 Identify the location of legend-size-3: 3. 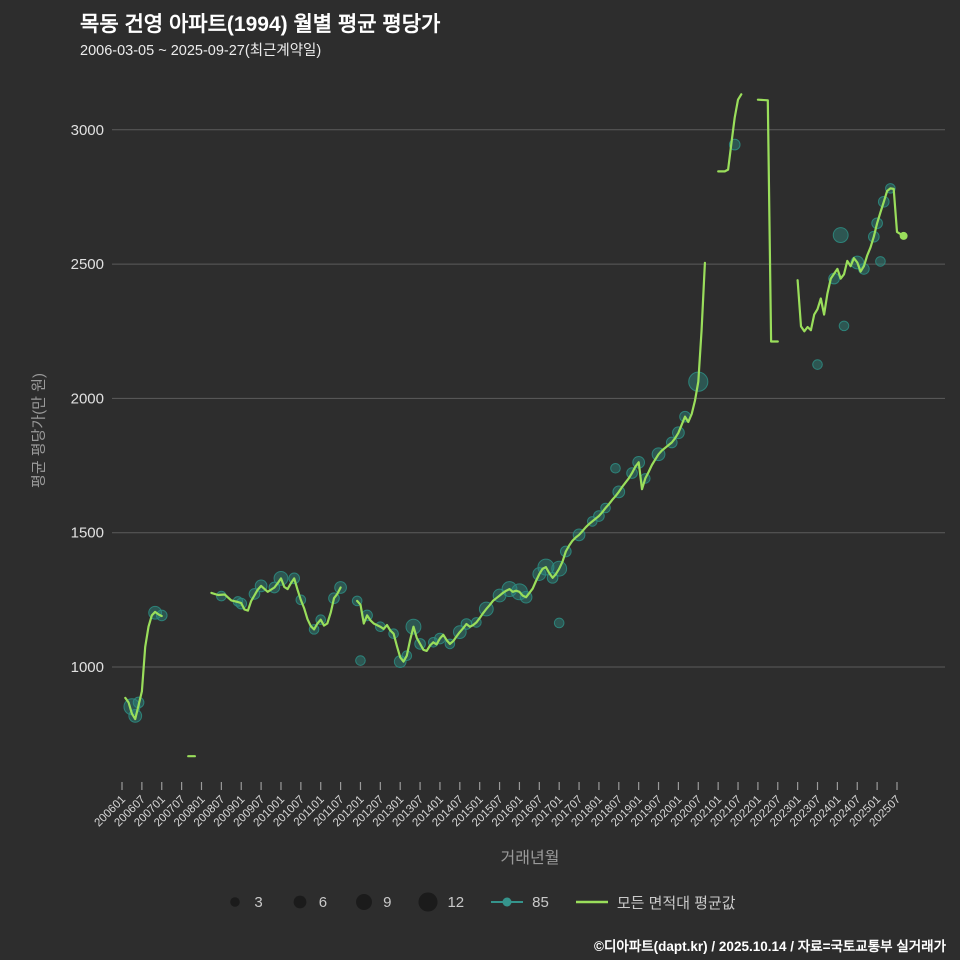
(243, 902).